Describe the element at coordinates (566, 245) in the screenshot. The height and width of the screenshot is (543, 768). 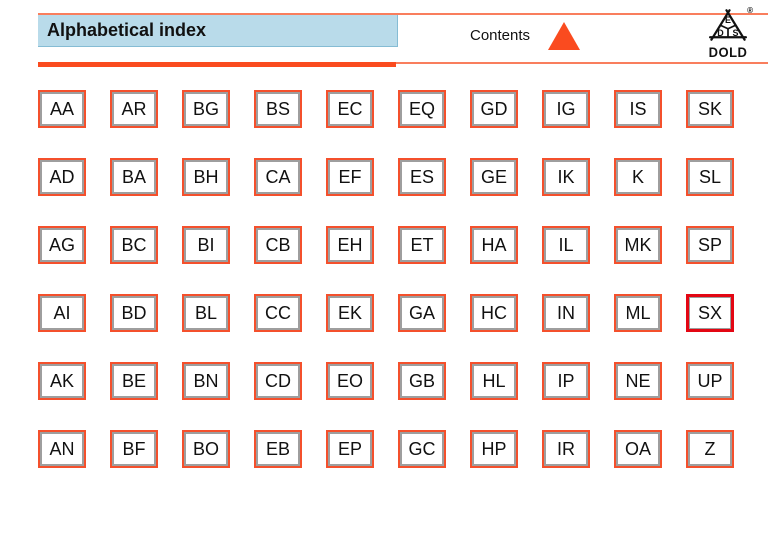
I see `index-button-il: IL` at that location.